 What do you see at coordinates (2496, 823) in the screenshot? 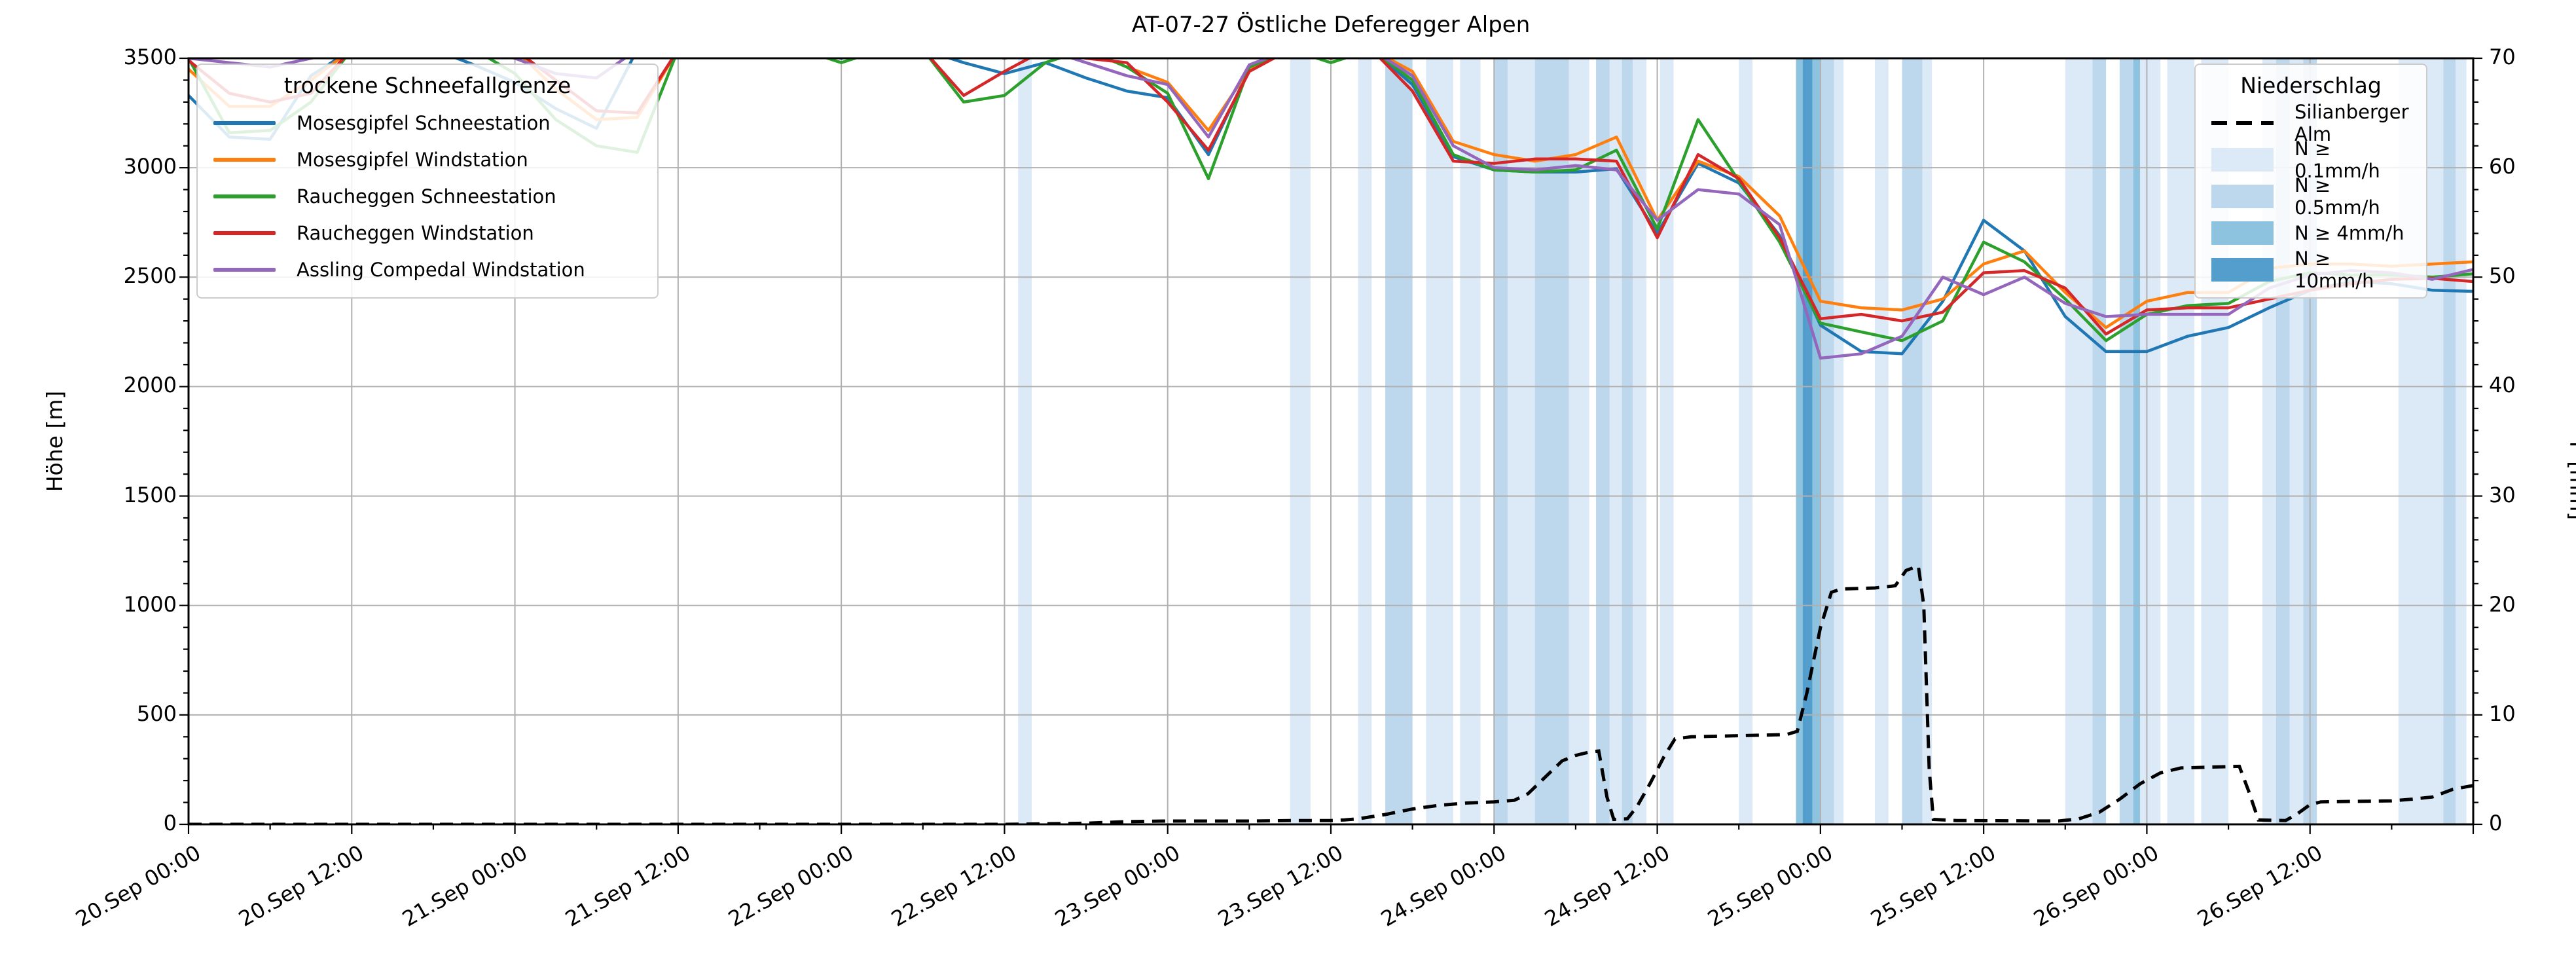
I see `y-tick-label-right: 0` at bounding box center [2496, 823].